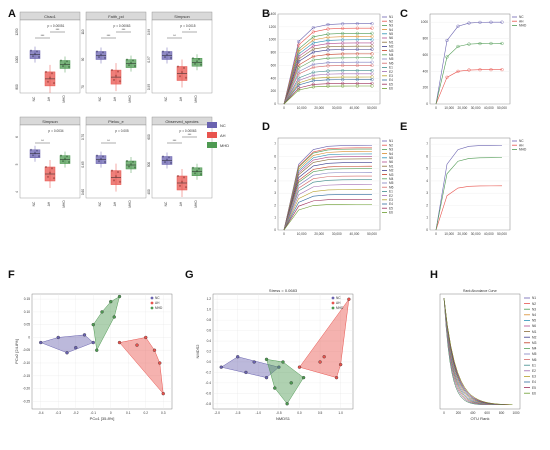 The image size is (550, 450). Describe the element at coordinates (470, 184) in the screenshot. I see `plot-frame` at that location.